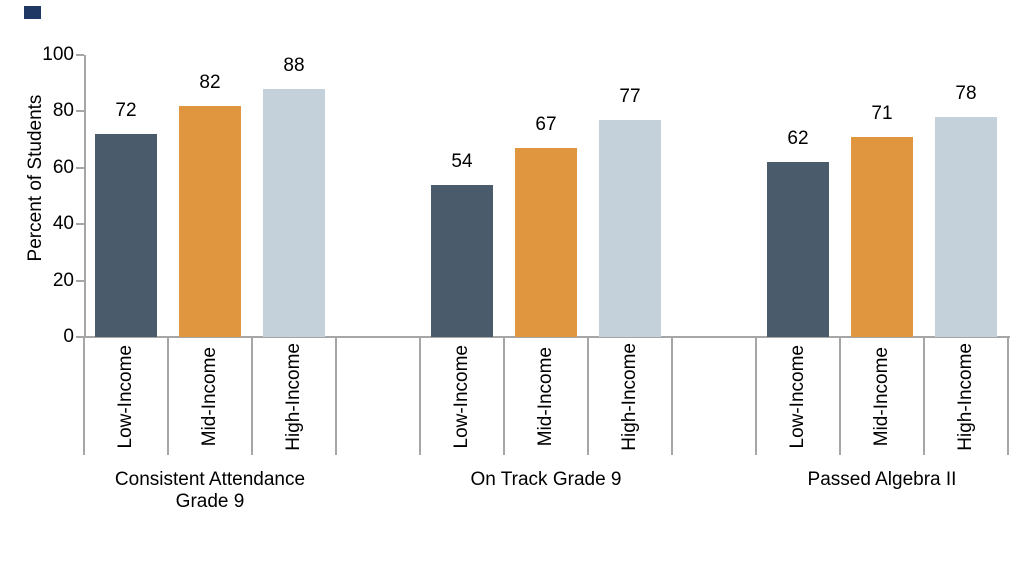 Image resolution: width=1024 pixels, height=575 pixels. What do you see at coordinates (85, 196) in the screenshot?
I see `y-axis-line` at bounding box center [85, 196].